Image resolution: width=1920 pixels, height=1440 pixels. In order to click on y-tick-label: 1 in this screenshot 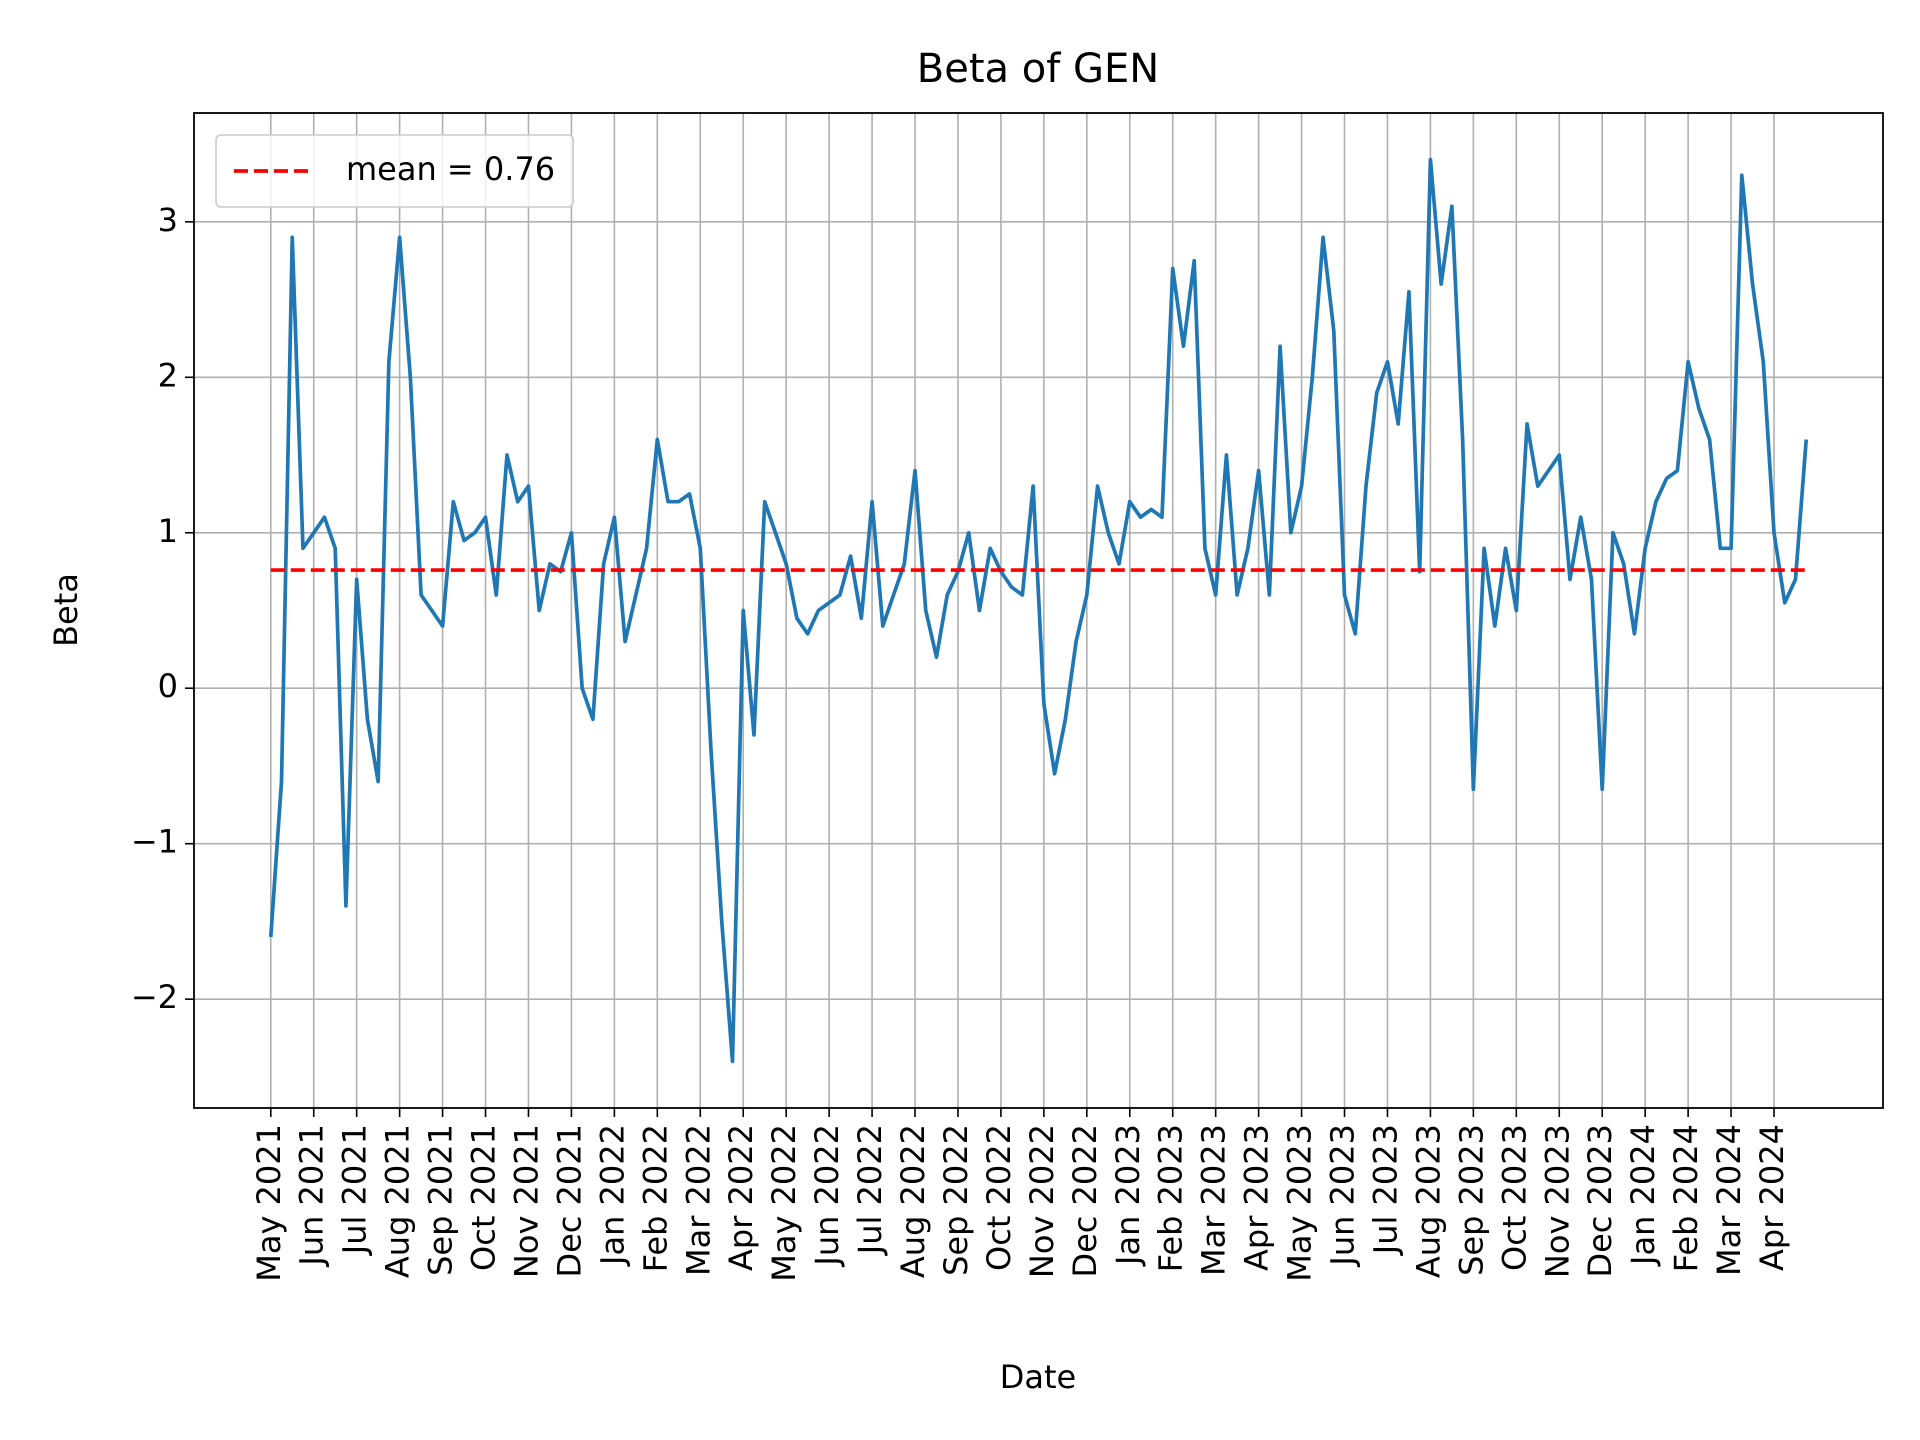, I will do `click(168, 531)`.